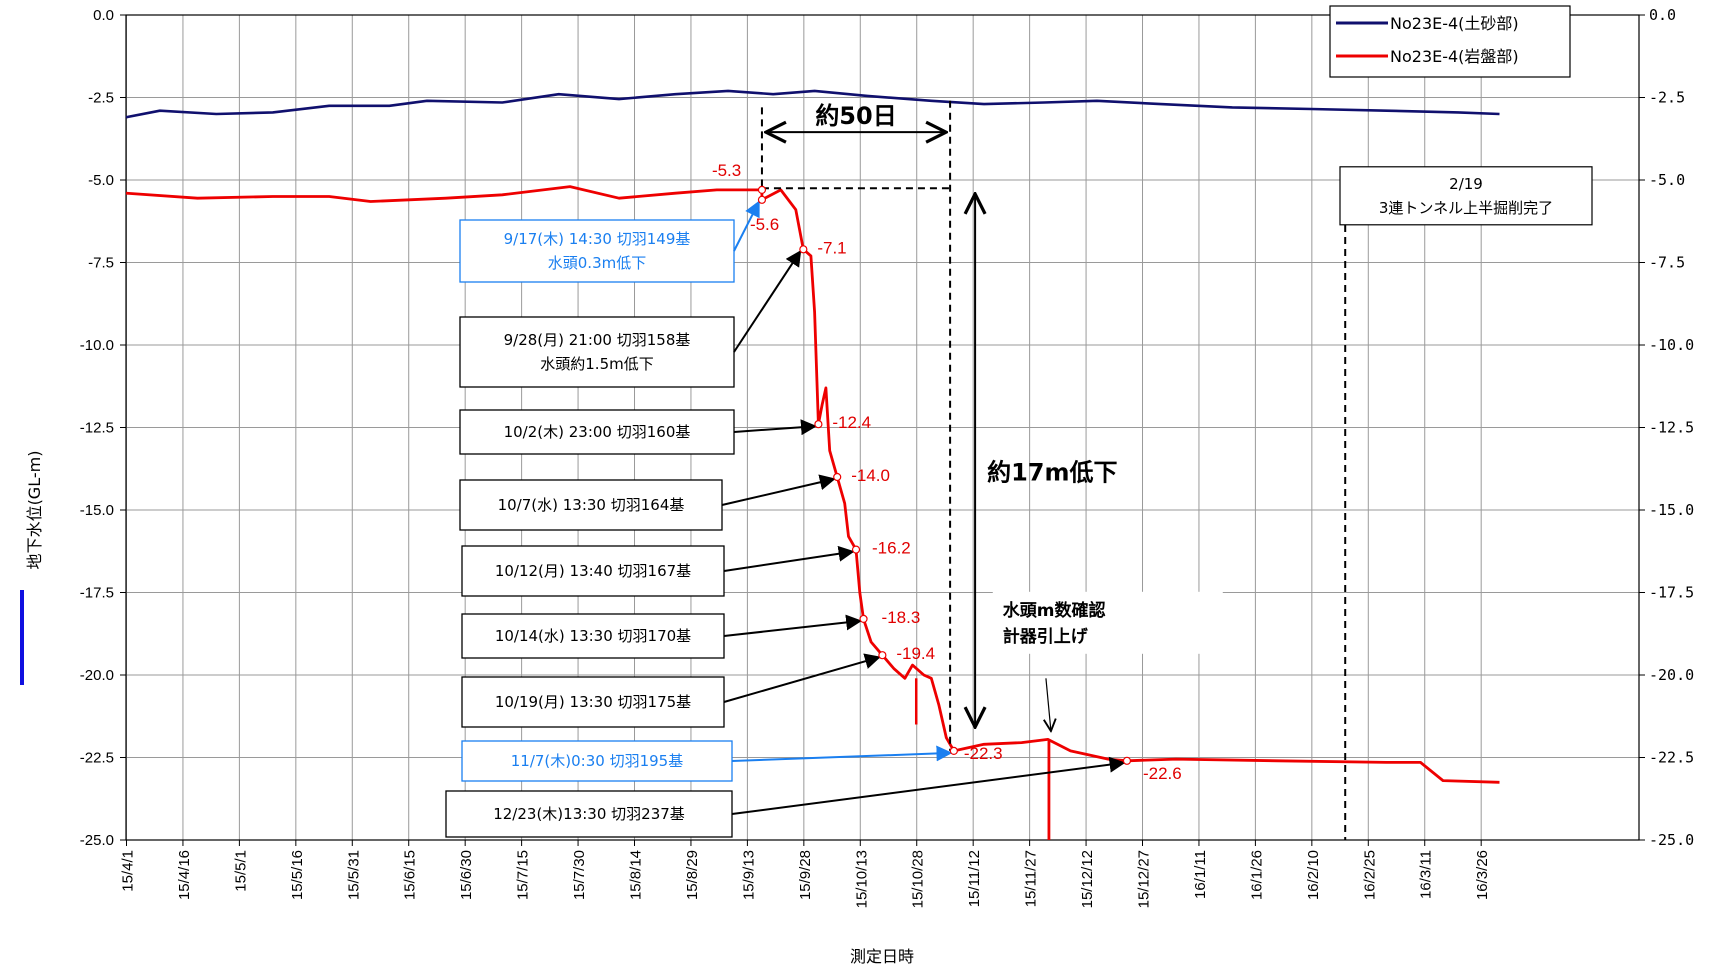 The height and width of the screenshot is (968, 1713). I want to click on x-tick-label: 16/1/26, so click(1256, 875).